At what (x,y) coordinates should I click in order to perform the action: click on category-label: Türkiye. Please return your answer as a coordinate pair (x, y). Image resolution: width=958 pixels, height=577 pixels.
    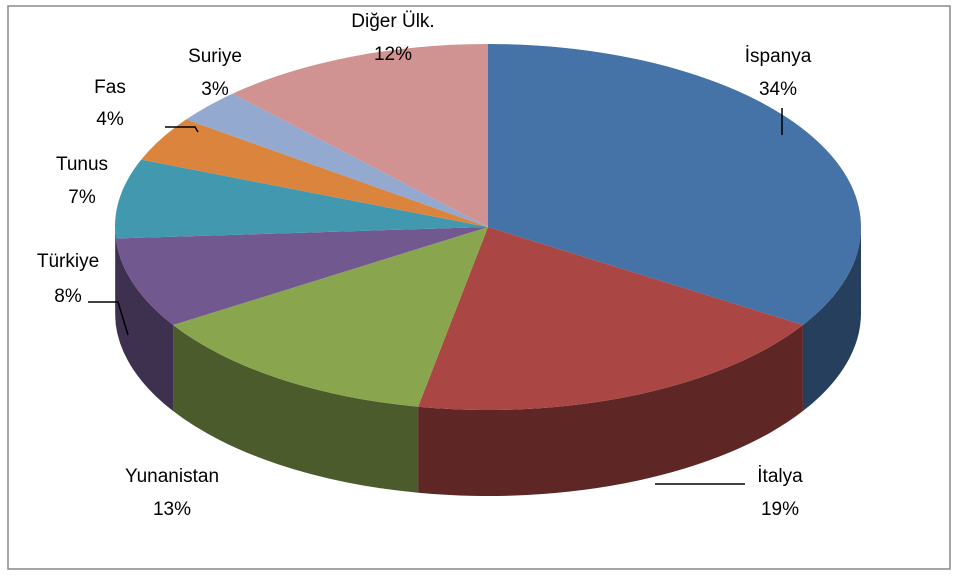
    Looking at the image, I should click on (68, 261).